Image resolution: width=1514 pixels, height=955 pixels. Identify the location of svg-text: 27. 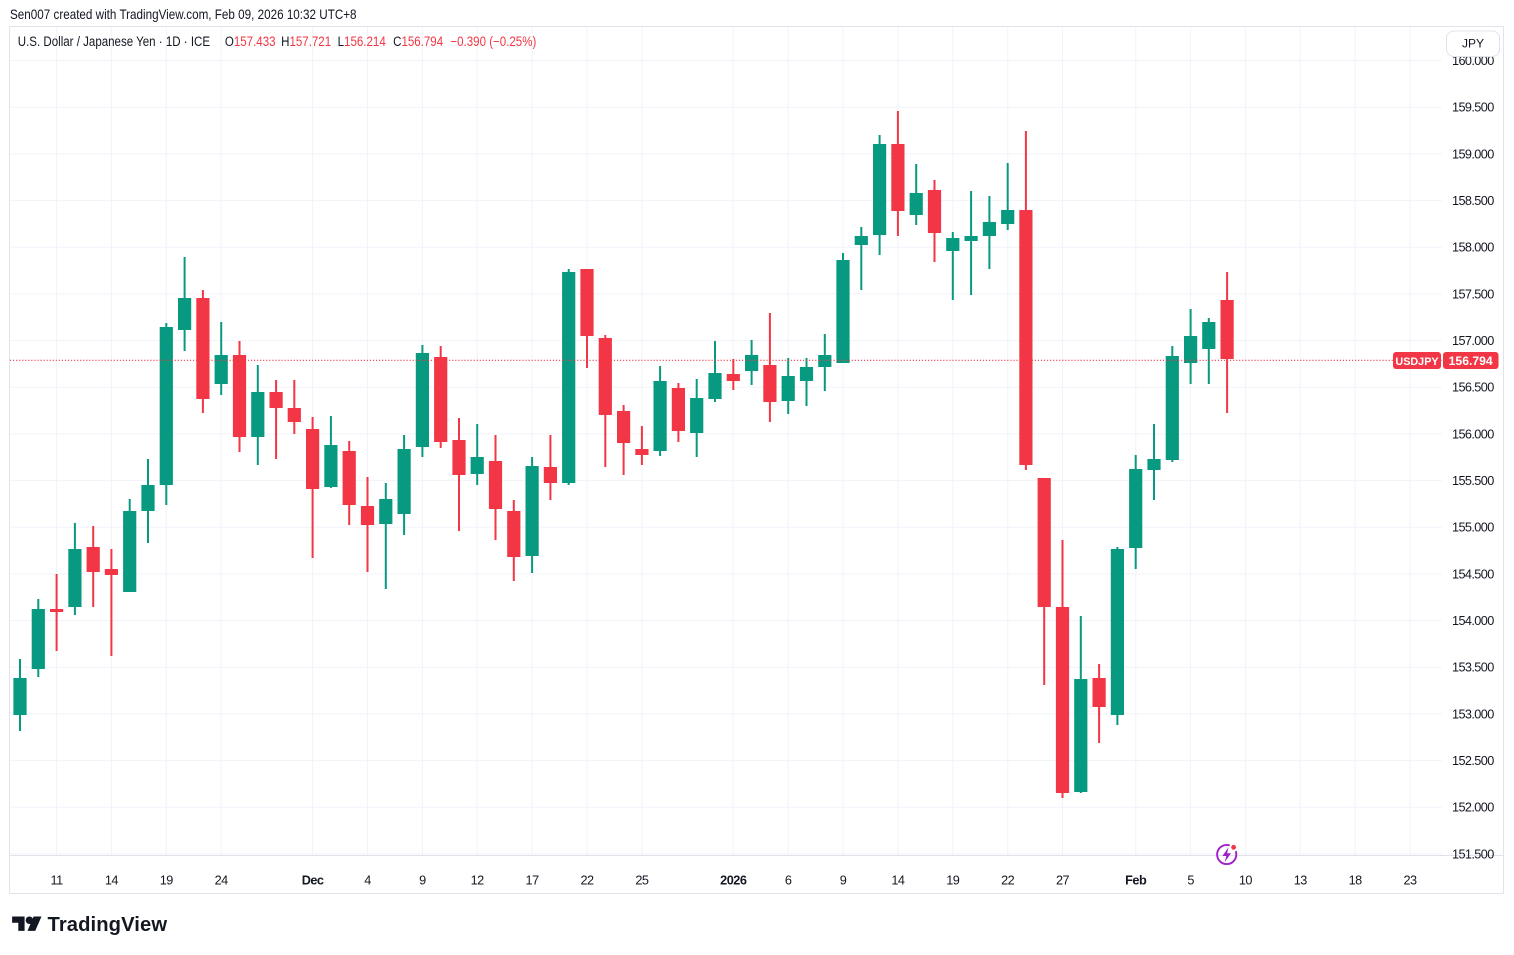
(1063, 881).